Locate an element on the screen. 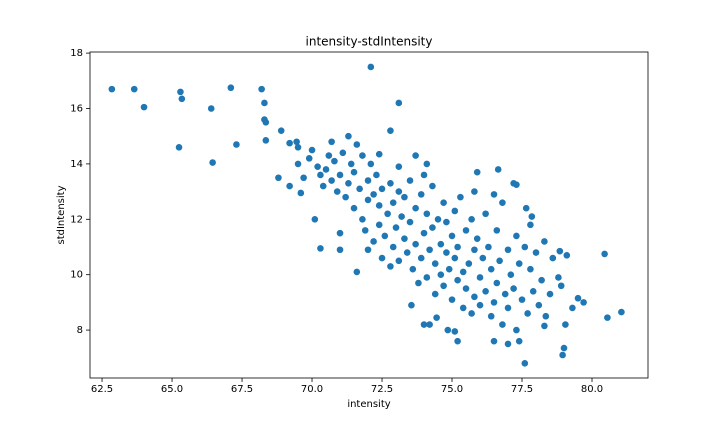  y-tick-label: 14 is located at coordinates (76, 164).